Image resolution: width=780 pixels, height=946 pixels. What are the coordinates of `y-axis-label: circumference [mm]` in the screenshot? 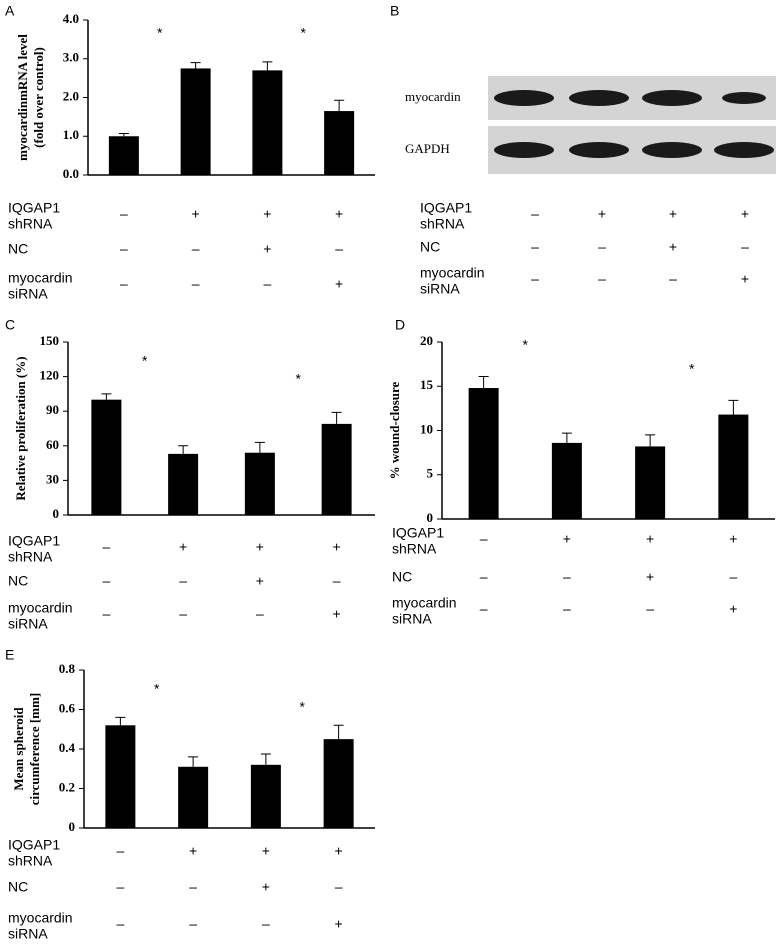 It's located at (34, 749).